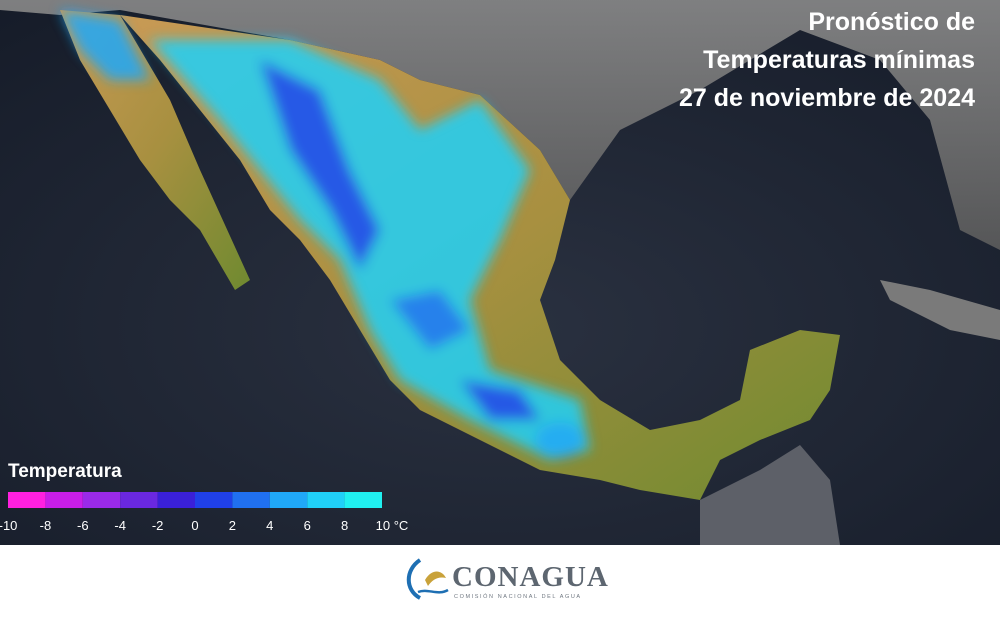  Describe the element at coordinates (392, 525) in the screenshot. I see `legend-tick-label: 10 °C` at that location.